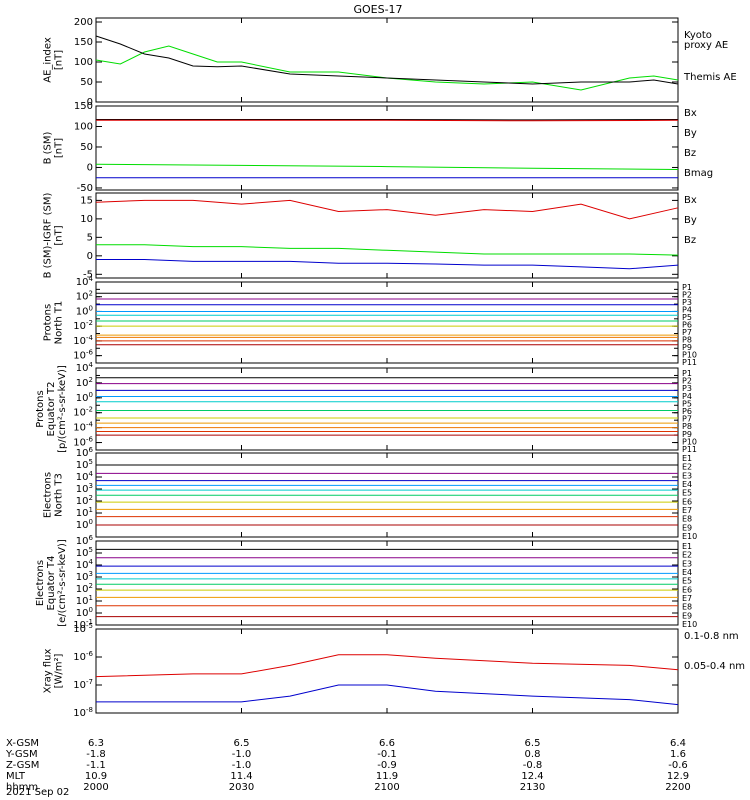 The image size is (750, 800). I want to click on x-axis-row-label: MLT, so click(16, 776).